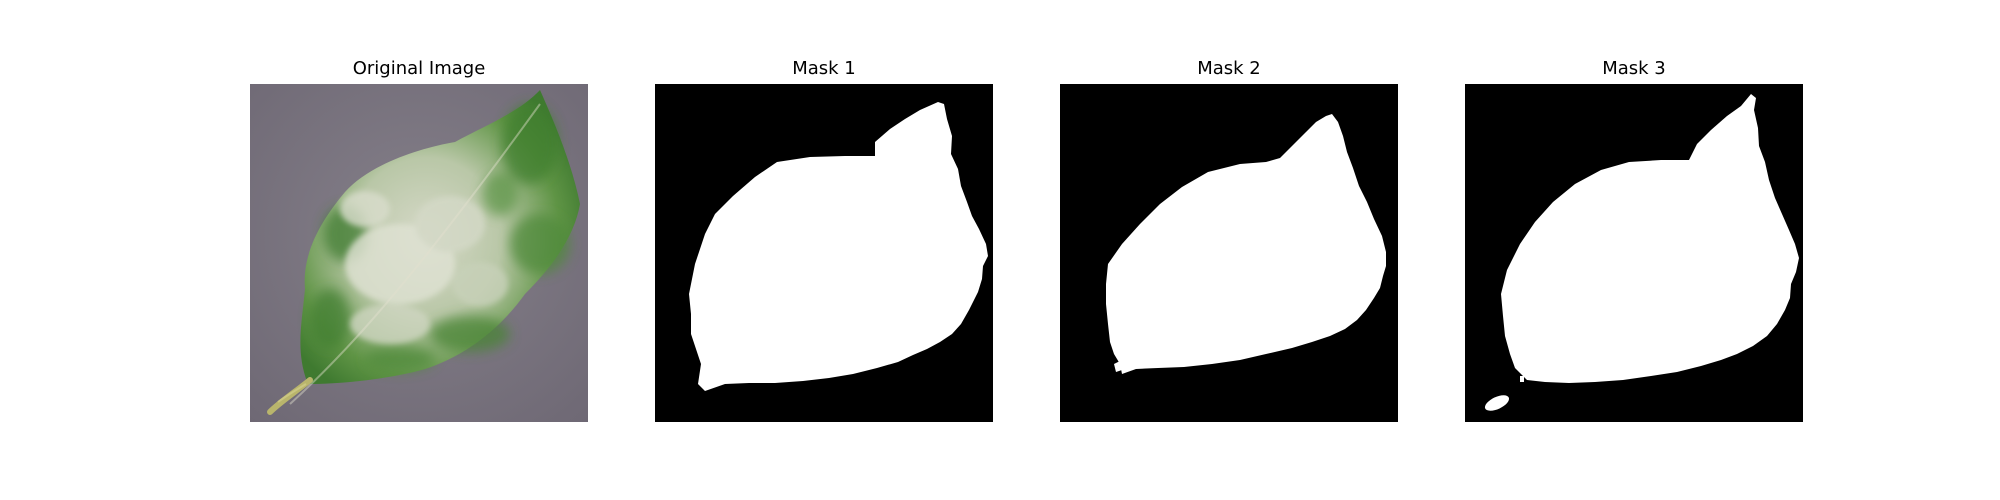 The image size is (2000, 500). I want to click on mask-3-graphic, so click(1634, 253).